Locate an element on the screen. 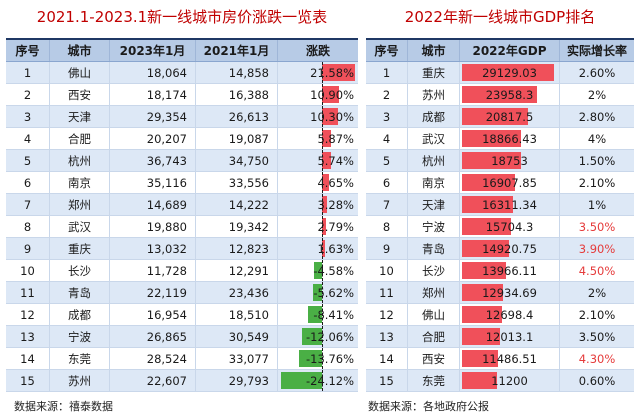  row-city: 杭州 is located at coordinates (434, 160).